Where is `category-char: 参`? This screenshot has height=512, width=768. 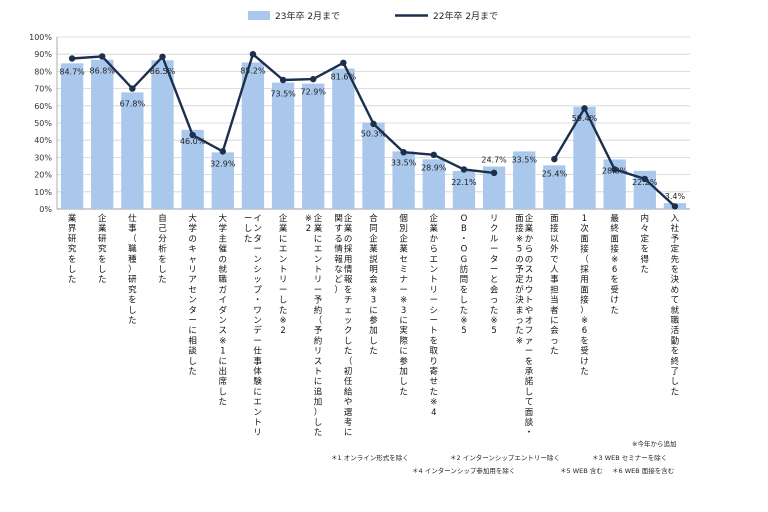
category-char: 参 is located at coordinates (373, 320).